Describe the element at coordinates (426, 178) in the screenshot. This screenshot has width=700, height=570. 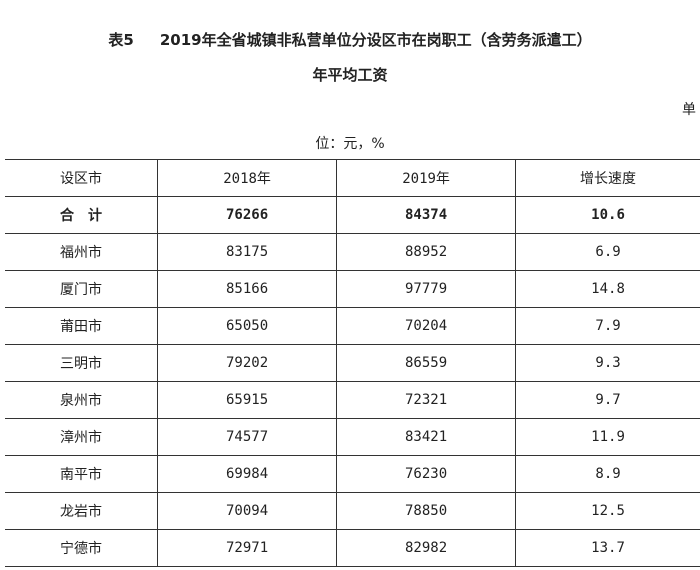
I see `header-2019: 2019年` at that location.